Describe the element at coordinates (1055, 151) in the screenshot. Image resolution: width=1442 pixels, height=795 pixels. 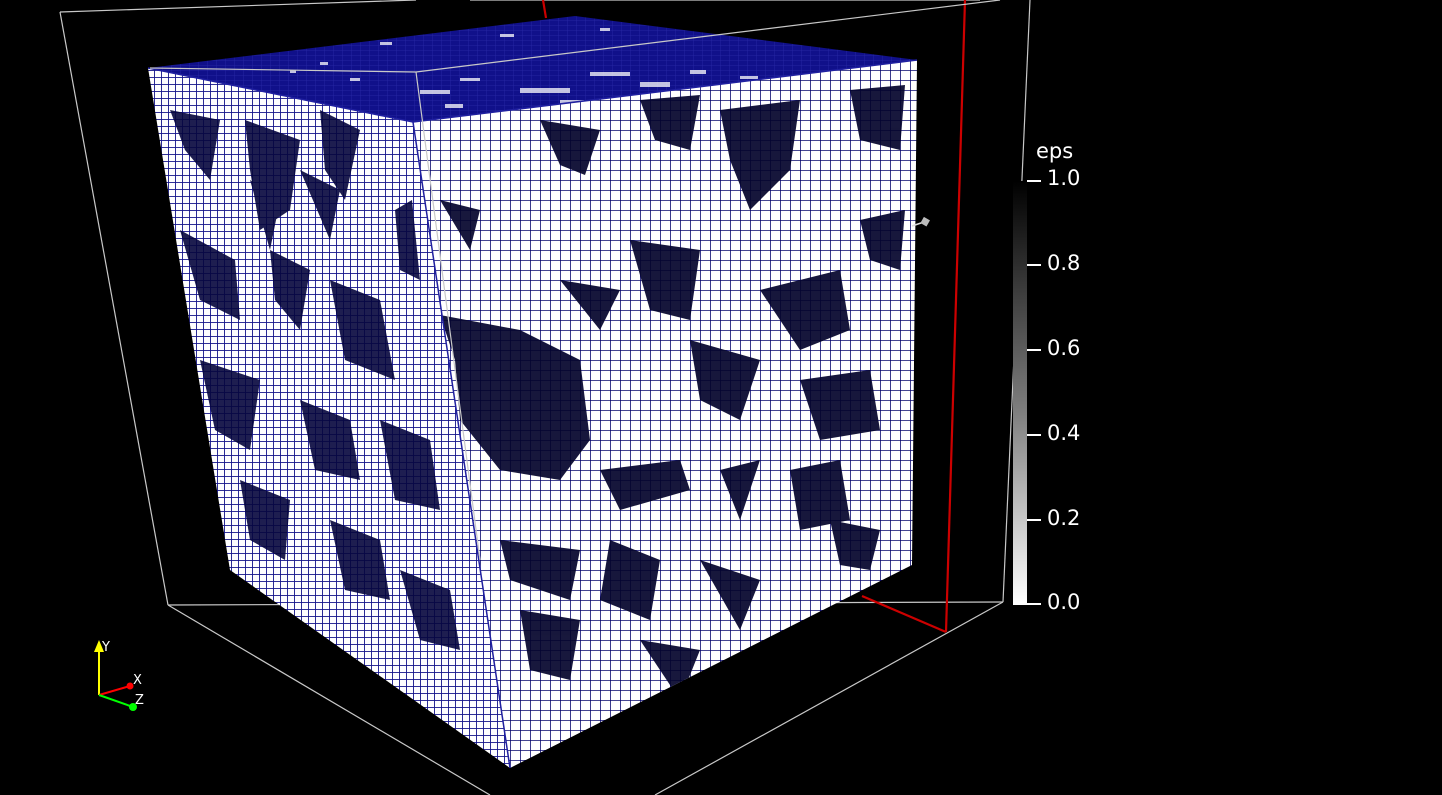
I see `colorbar-title: eps` at that location.